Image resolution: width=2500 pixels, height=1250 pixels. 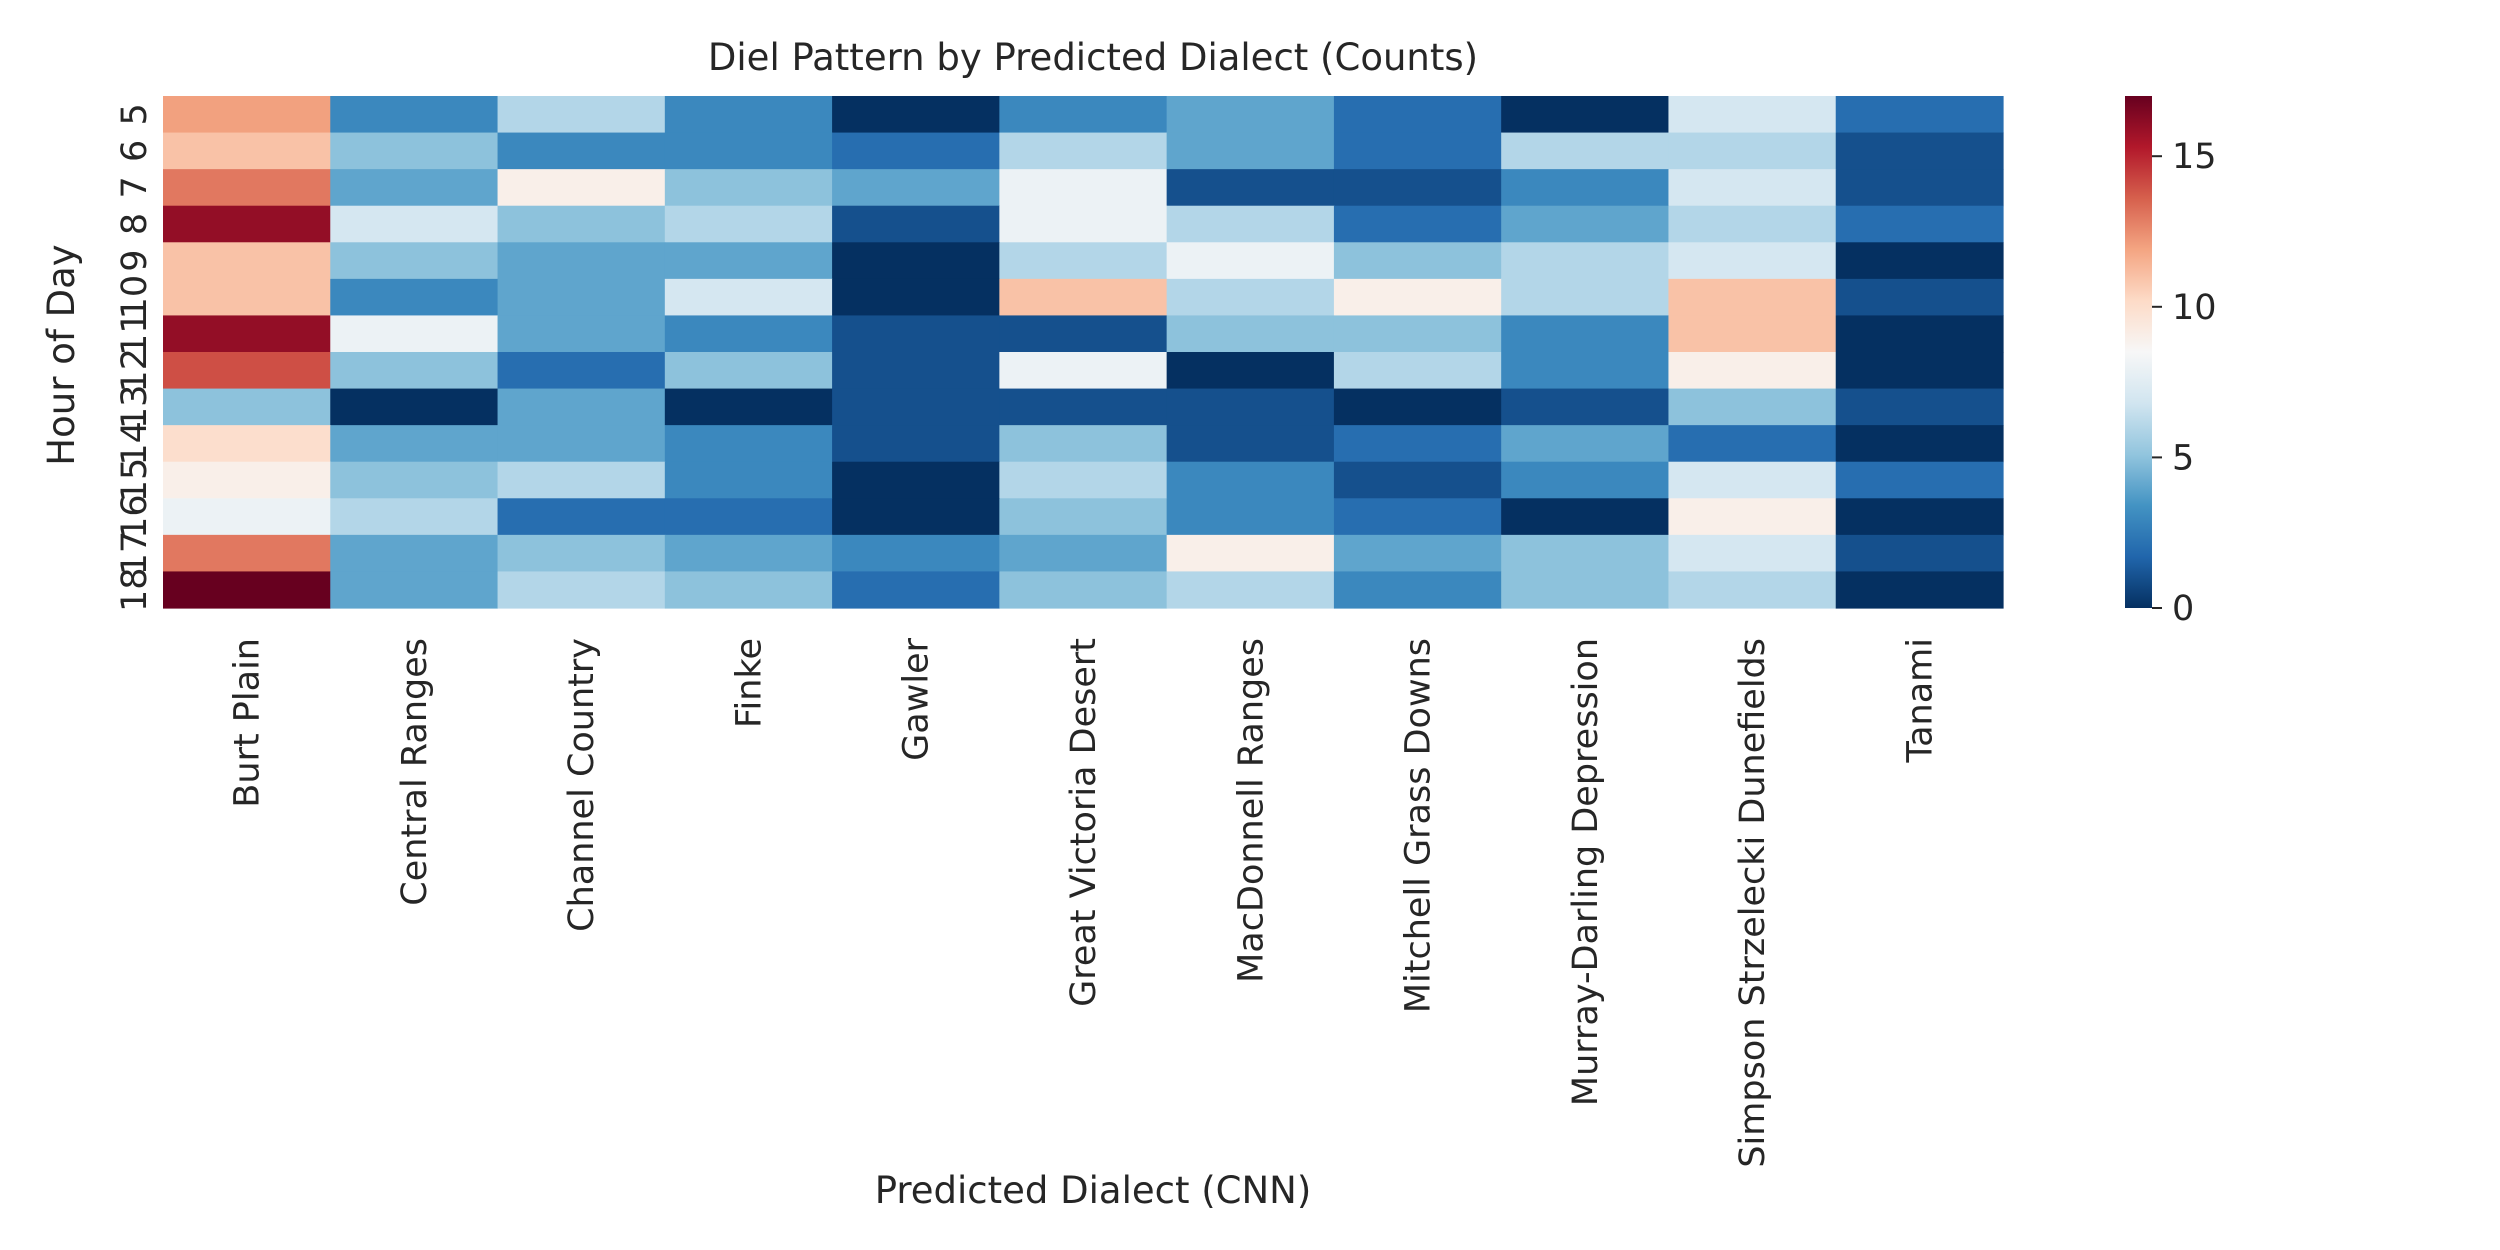 What do you see at coordinates (135, 187) in the screenshot?
I see `y-tick-label: 7` at bounding box center [135, 187].